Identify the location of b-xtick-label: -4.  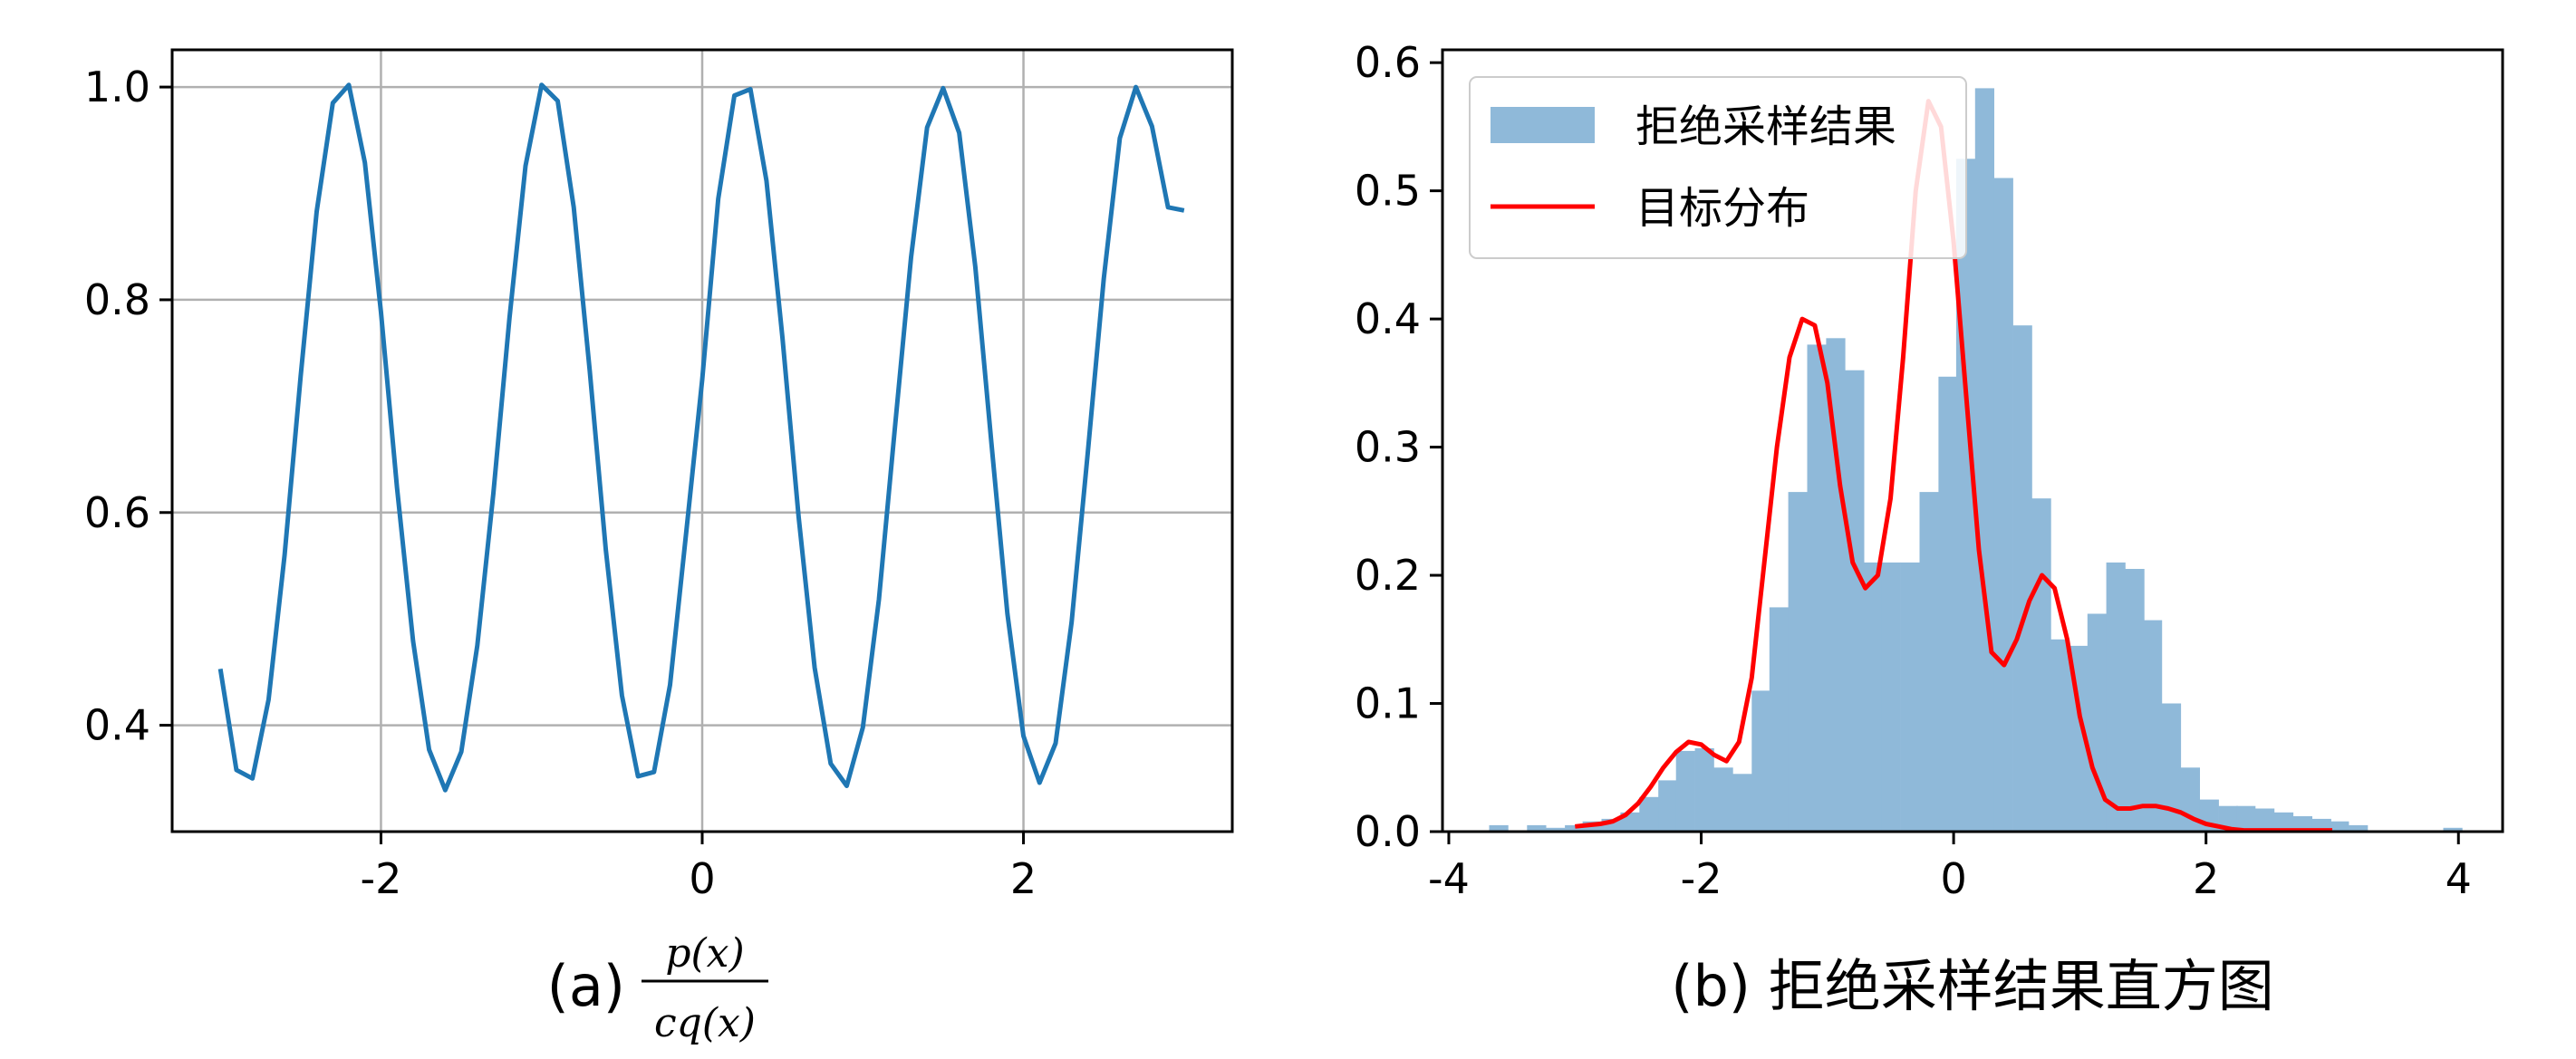
(1449, 878).